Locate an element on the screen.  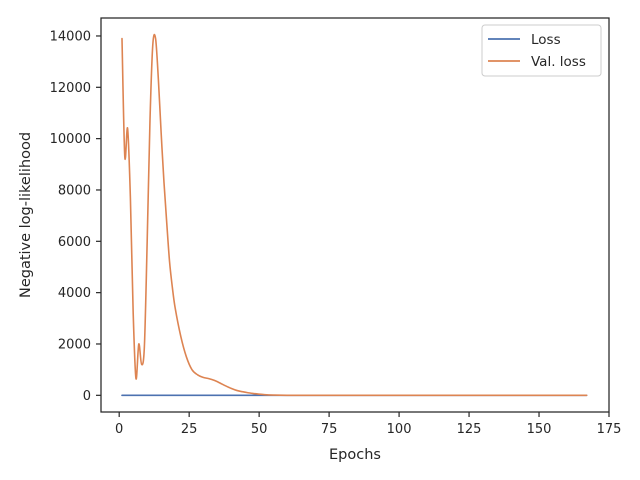
y-tick-label: 10000 is located at coordinates (70, 139).